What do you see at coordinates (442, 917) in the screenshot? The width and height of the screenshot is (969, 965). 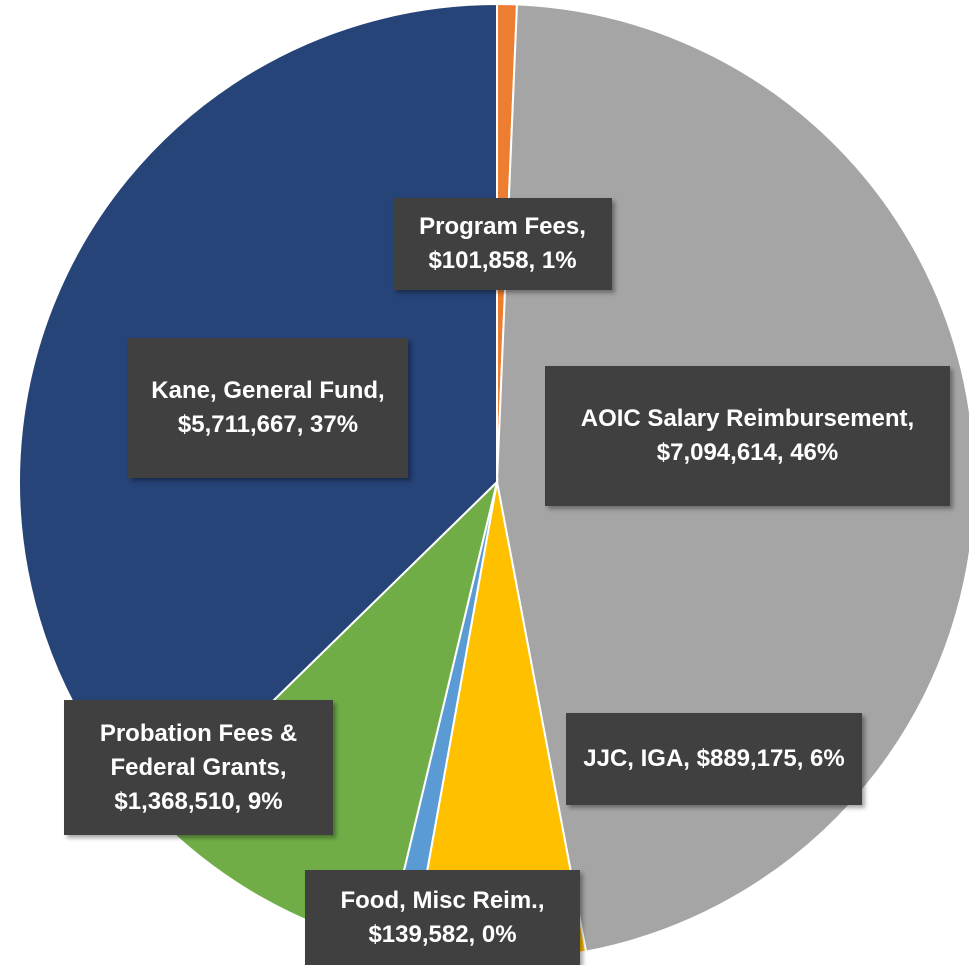 I see `data-label: Food, Misc Reim., $139,582, 0%` at bounding box center [442, 917].